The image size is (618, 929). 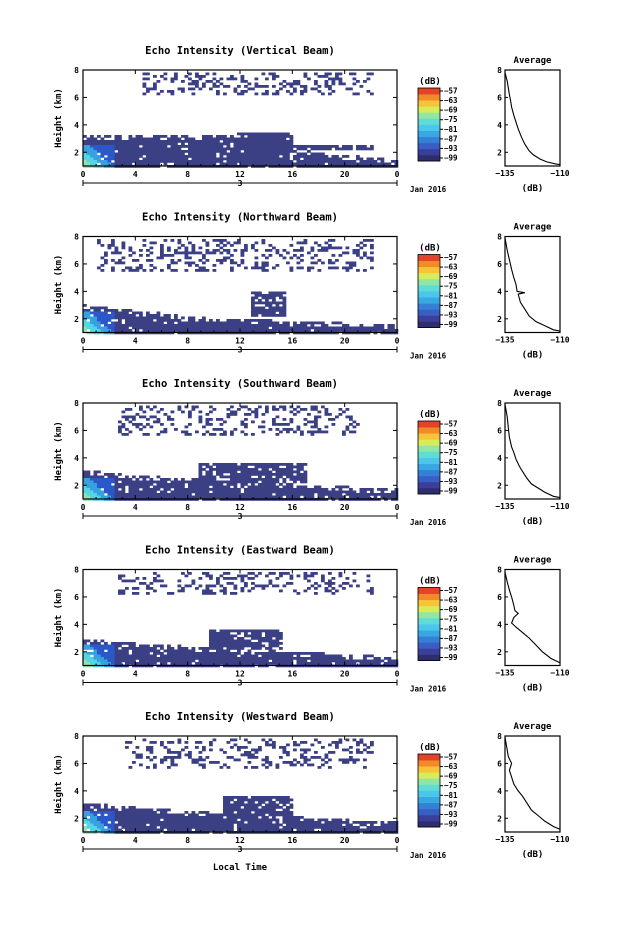 What do you see at coordinates (241, 287) in the screenshot?
I see `heatmap-cells` at bounding box center [241, 287].